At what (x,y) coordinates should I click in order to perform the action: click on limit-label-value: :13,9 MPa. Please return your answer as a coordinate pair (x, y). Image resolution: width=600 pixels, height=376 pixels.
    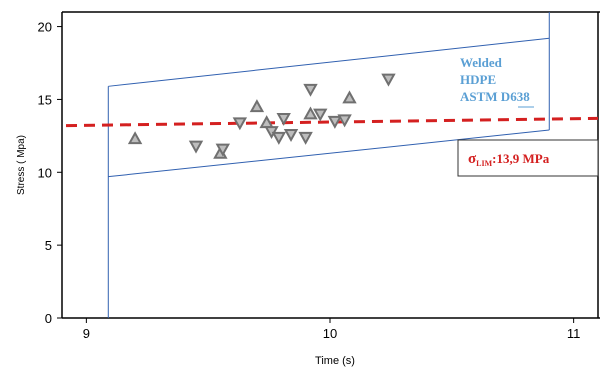
    Looking at the image, I should click on (521, 158).